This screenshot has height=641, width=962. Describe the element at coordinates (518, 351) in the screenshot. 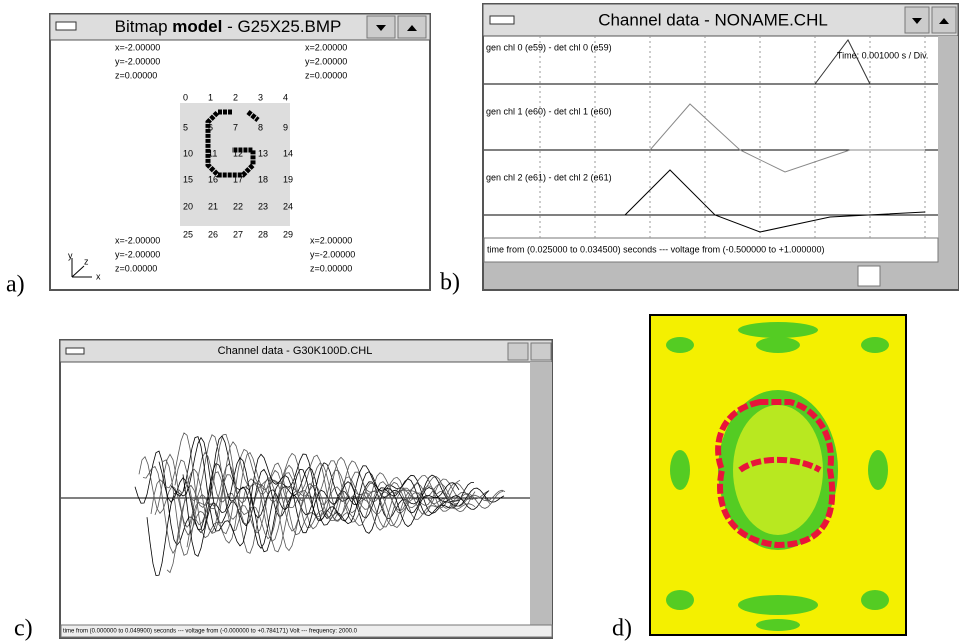

I see `dropdown-button` at that location.